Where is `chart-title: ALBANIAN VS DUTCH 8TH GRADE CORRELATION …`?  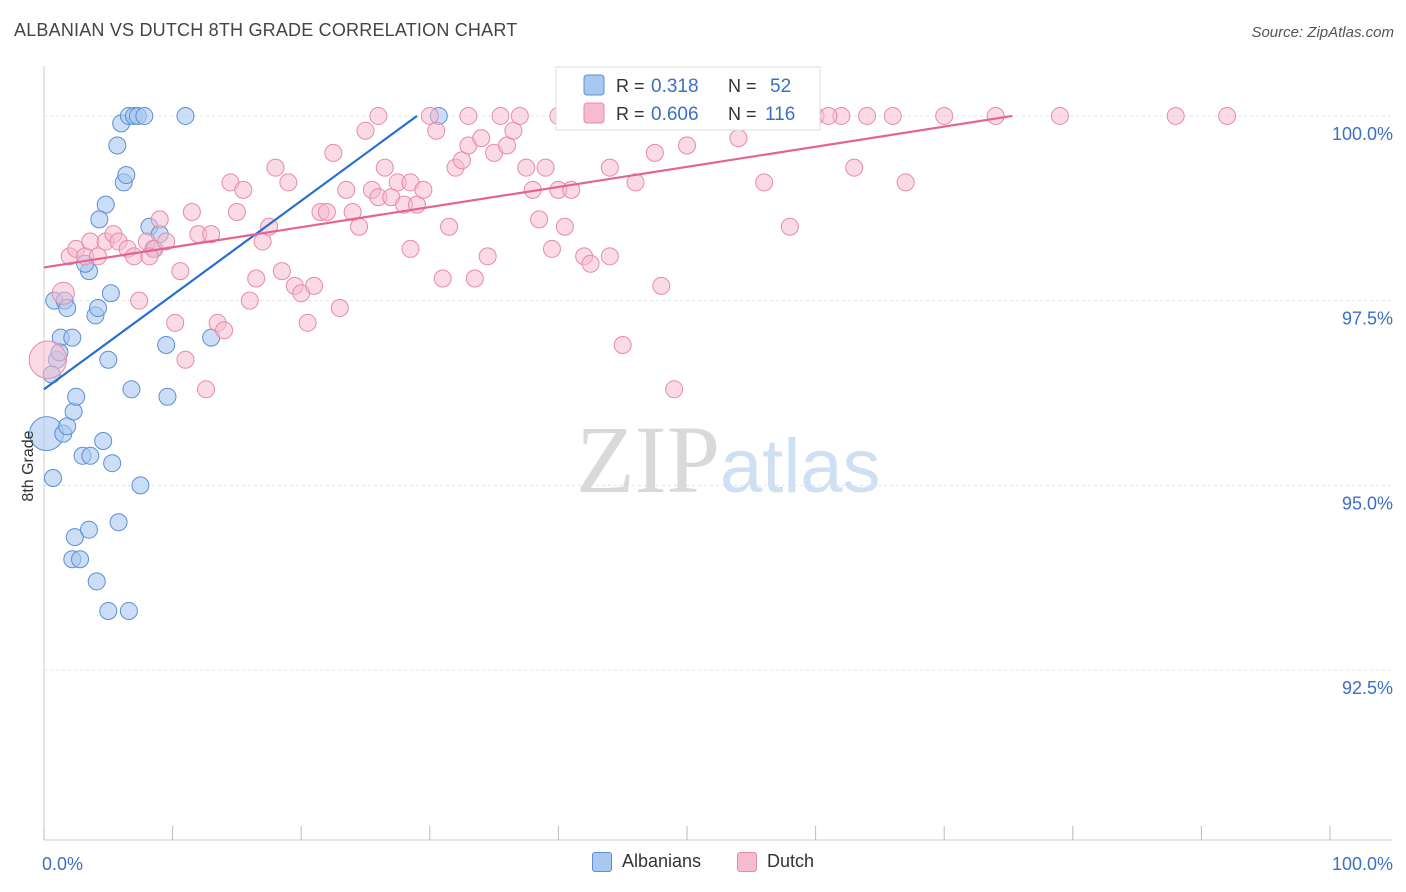
chart-title: ALBANIAN VS DUTCH 8TH GRADE CORRELATION … is located at coordinates (266, 30).